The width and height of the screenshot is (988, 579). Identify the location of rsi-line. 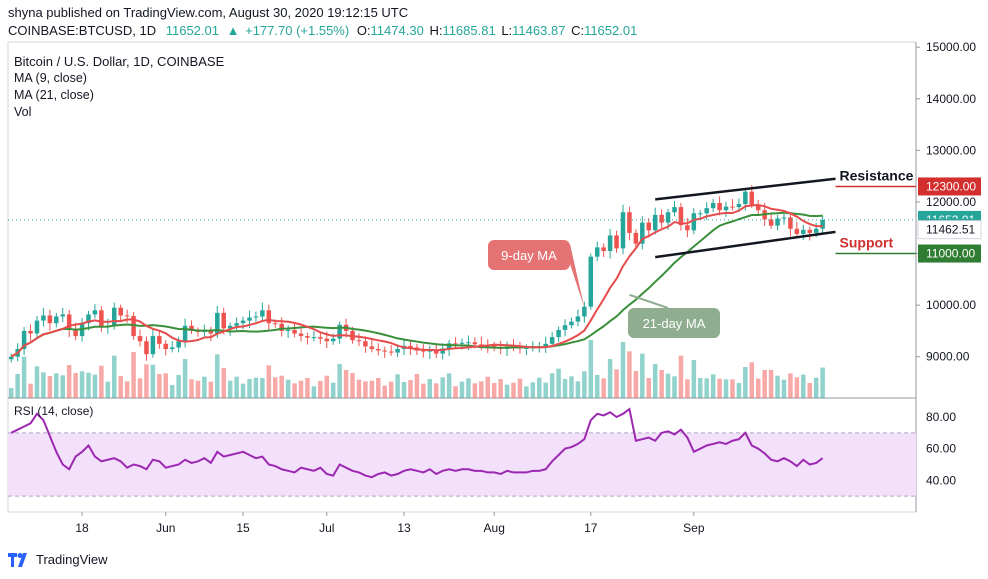
(417, 443).